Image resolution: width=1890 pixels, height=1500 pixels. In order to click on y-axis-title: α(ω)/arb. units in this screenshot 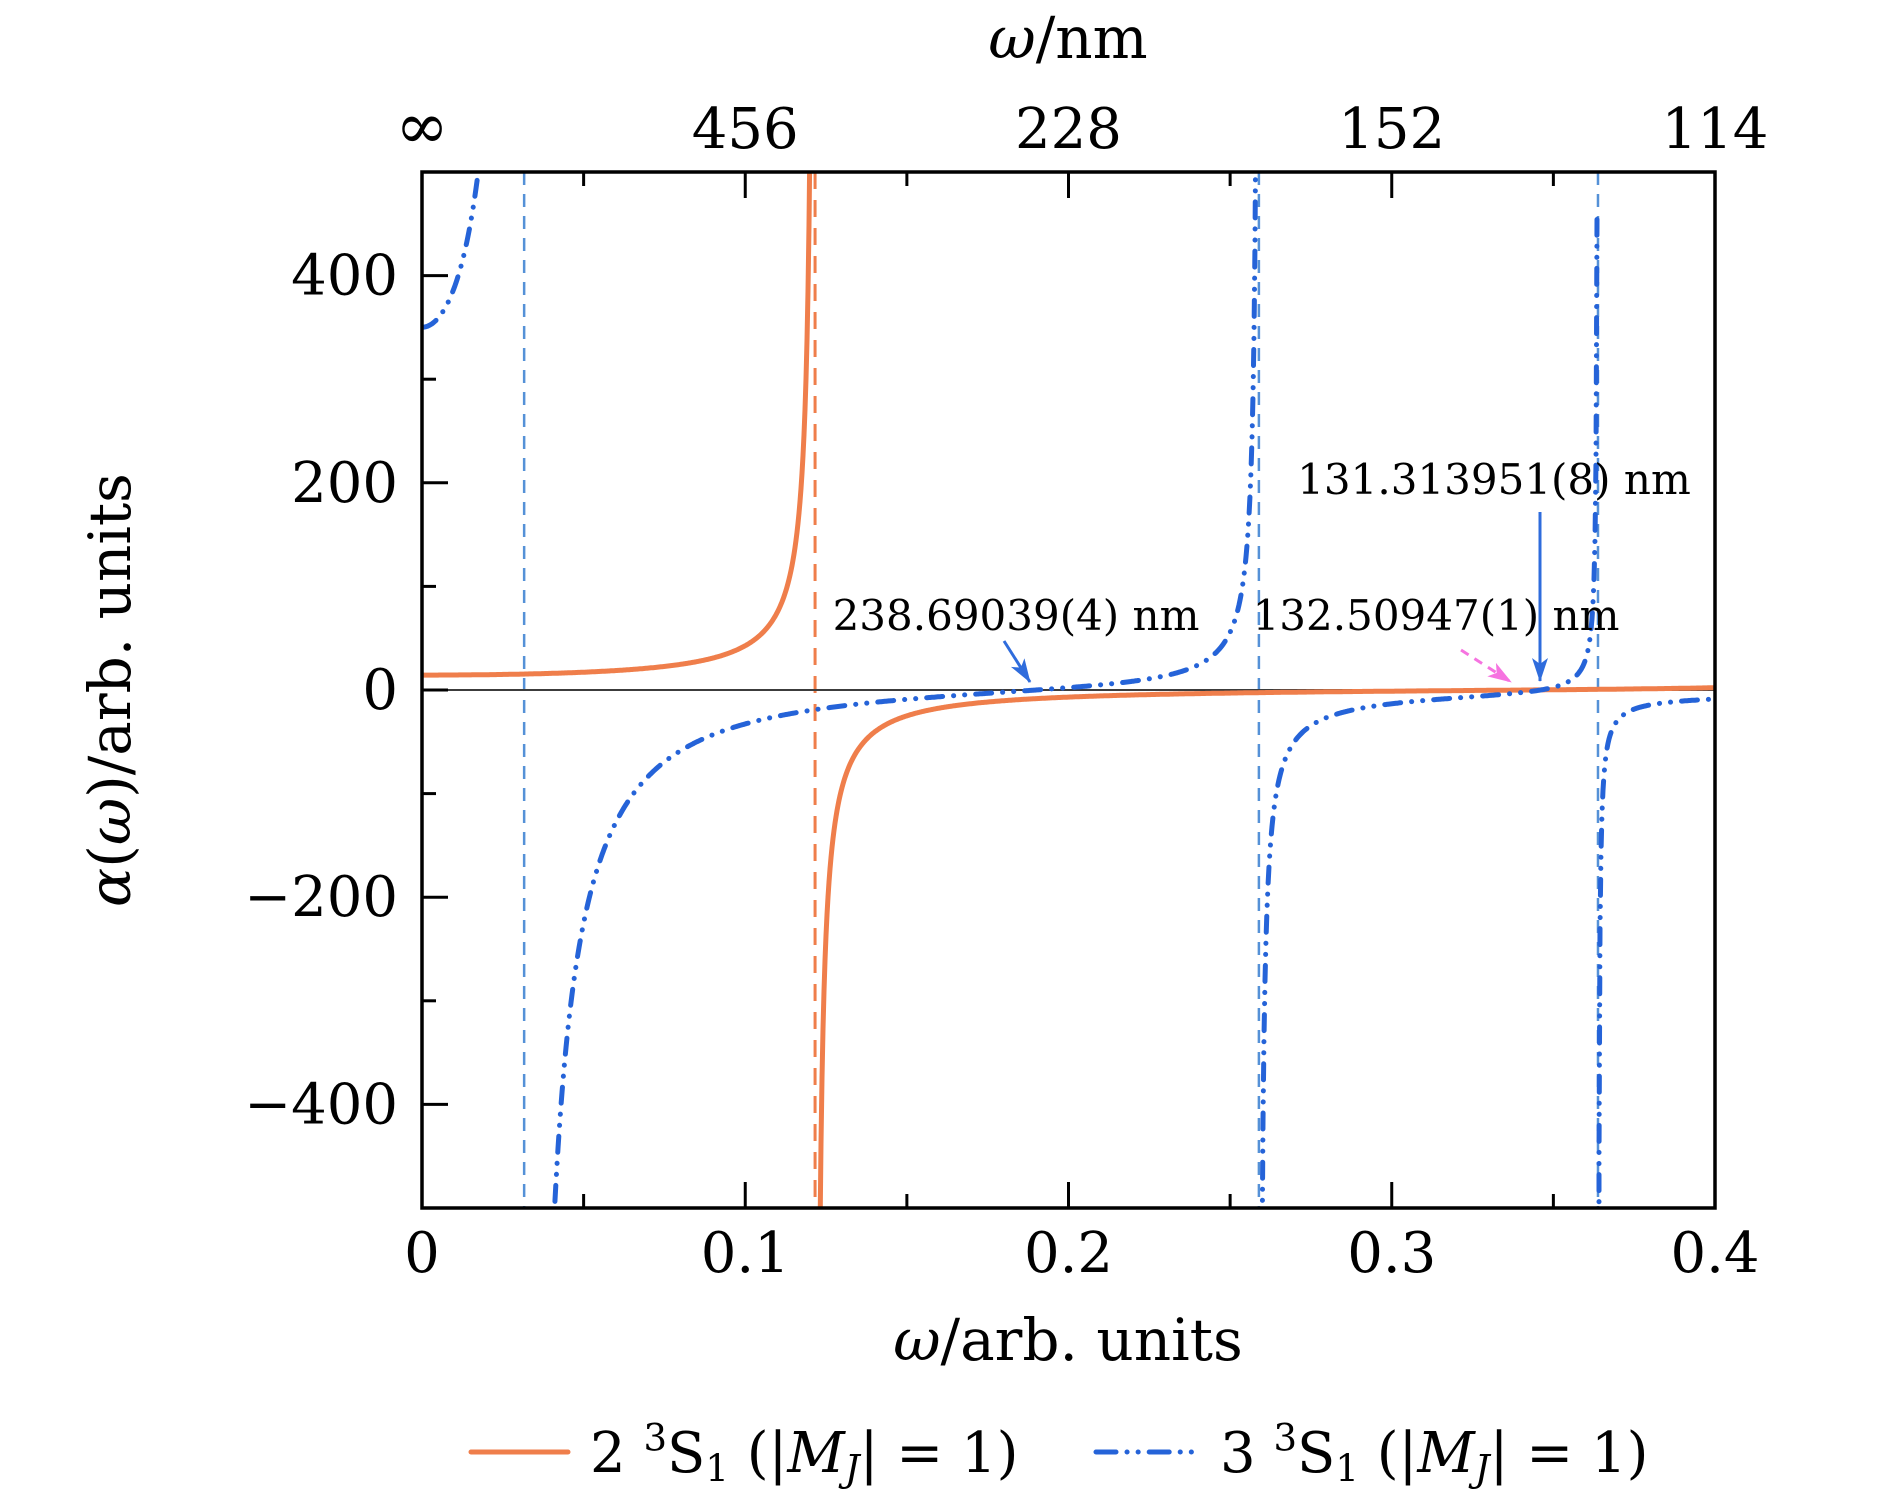, I will do `click(110, 690)`.